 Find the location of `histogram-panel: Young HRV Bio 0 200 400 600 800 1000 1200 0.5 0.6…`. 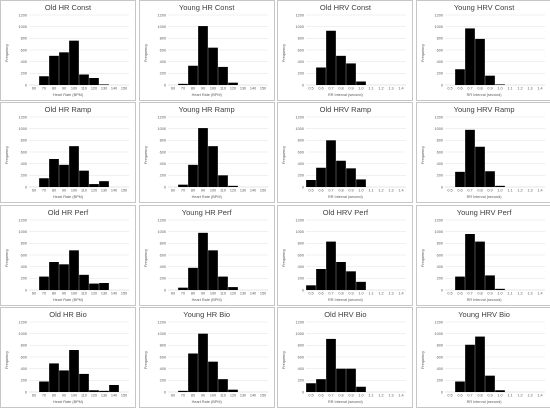

histogram-panel: Young HRV Bio 0 200 400 600 800 1000 1200 0.5 0.6… is located at coordinates (483, 357).